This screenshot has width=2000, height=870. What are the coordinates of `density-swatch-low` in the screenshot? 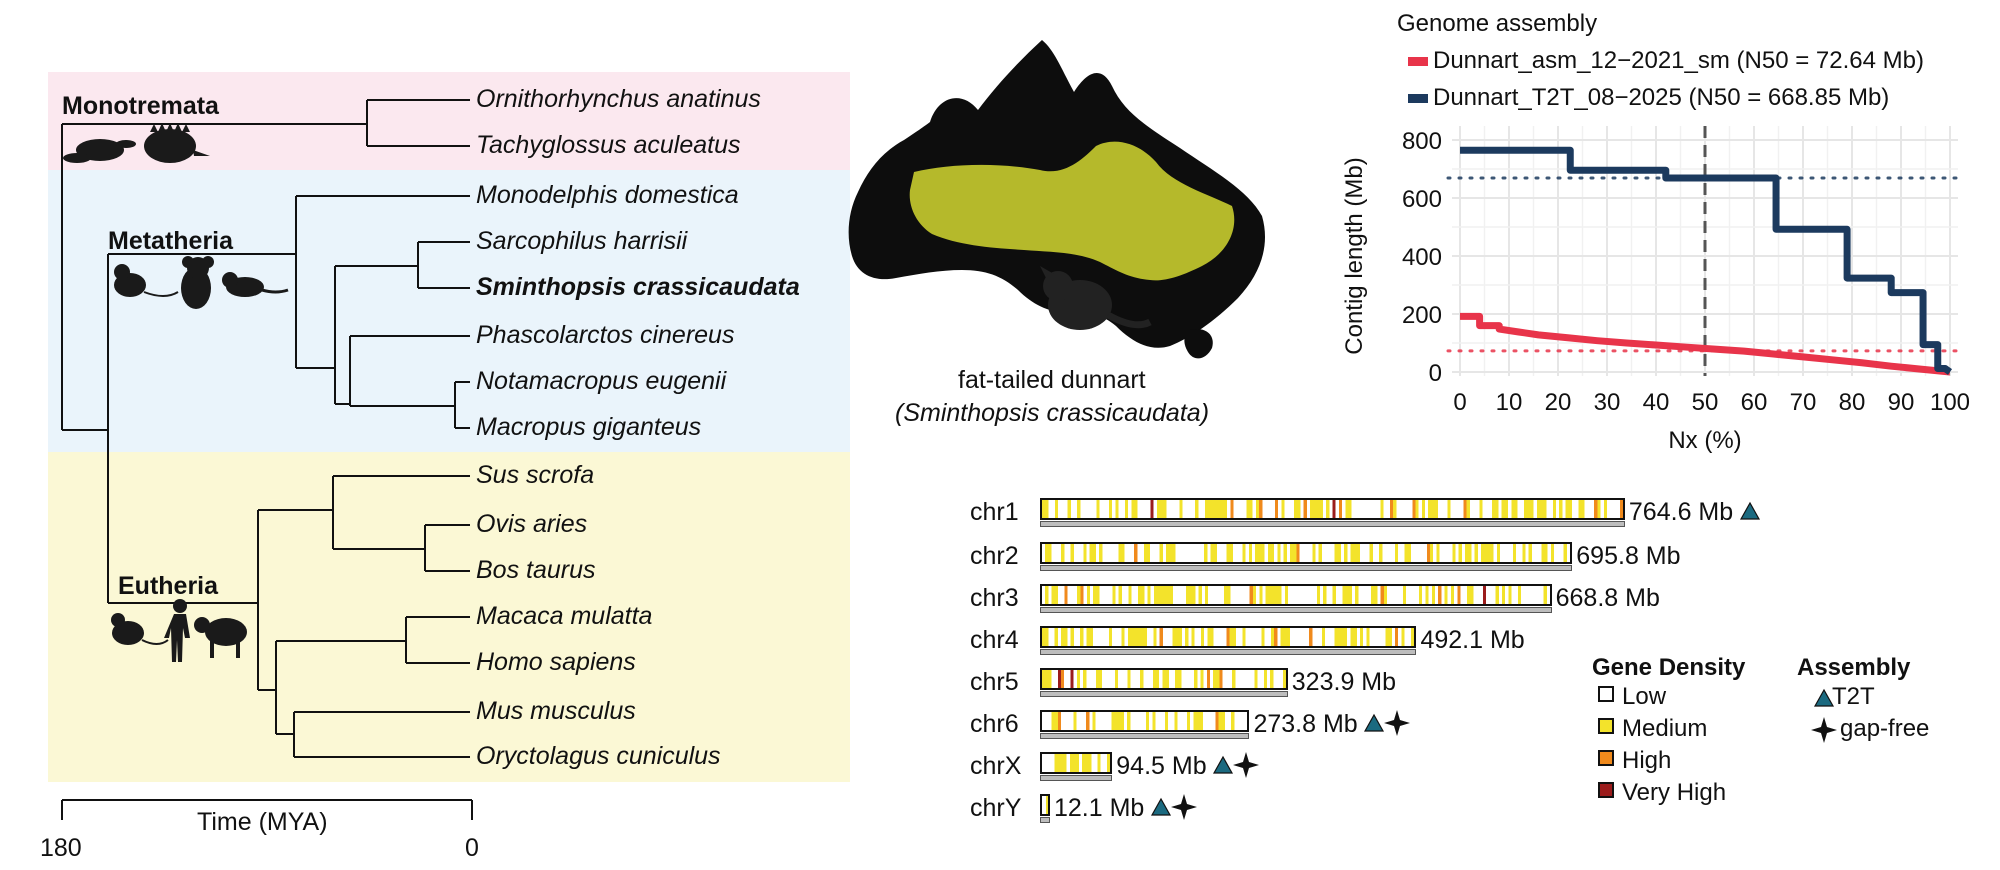 It's located at (1606, 694).